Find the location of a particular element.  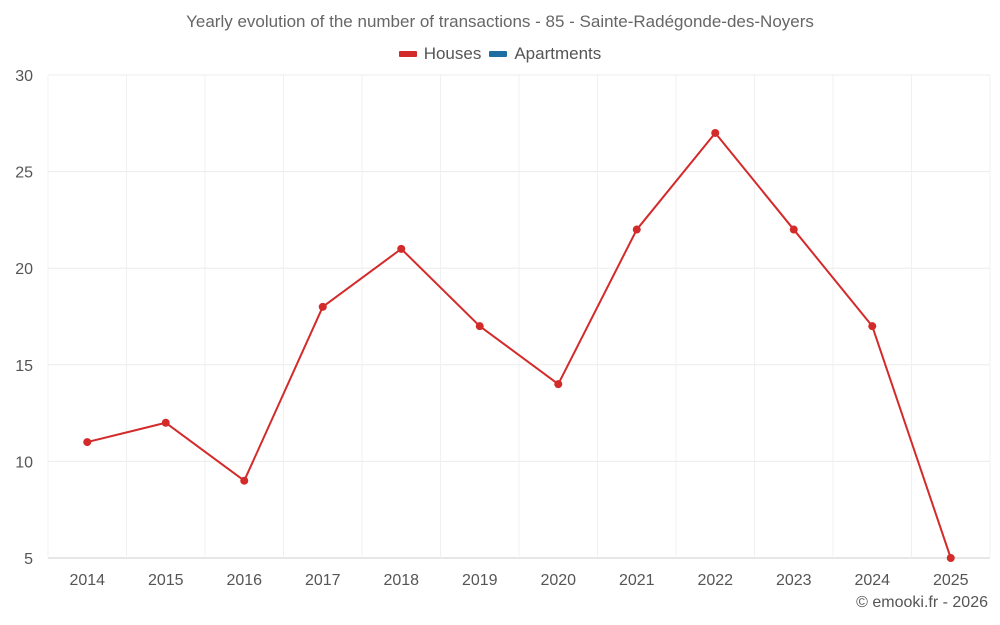

x-tick-label: 2025 is located at coordinates (951, 580).